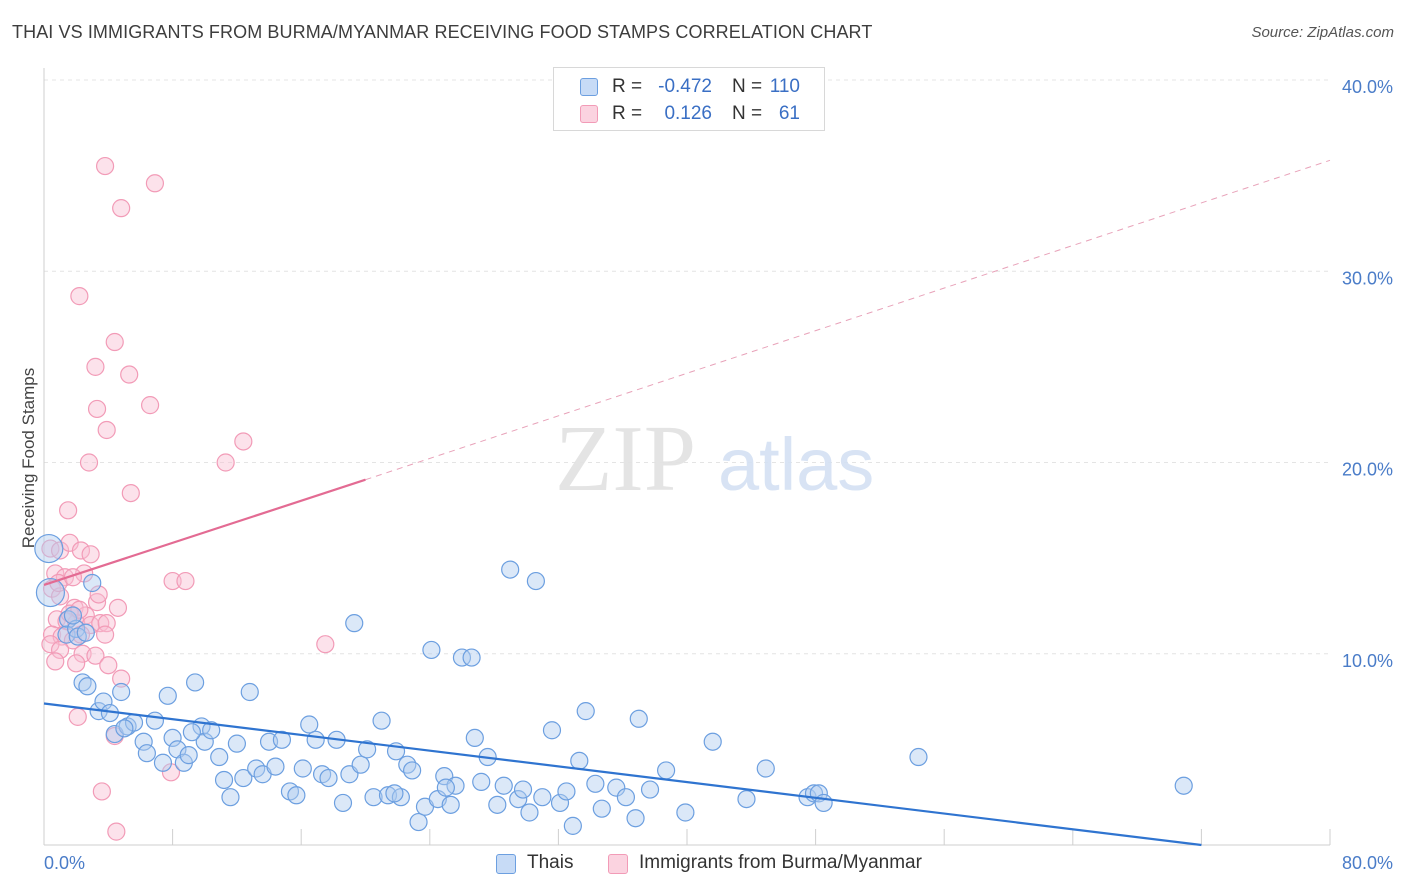 The width and height of the screenshot is (1406, 892). I want to click on y-tick-label: 30.0%, so click(1367, 278).